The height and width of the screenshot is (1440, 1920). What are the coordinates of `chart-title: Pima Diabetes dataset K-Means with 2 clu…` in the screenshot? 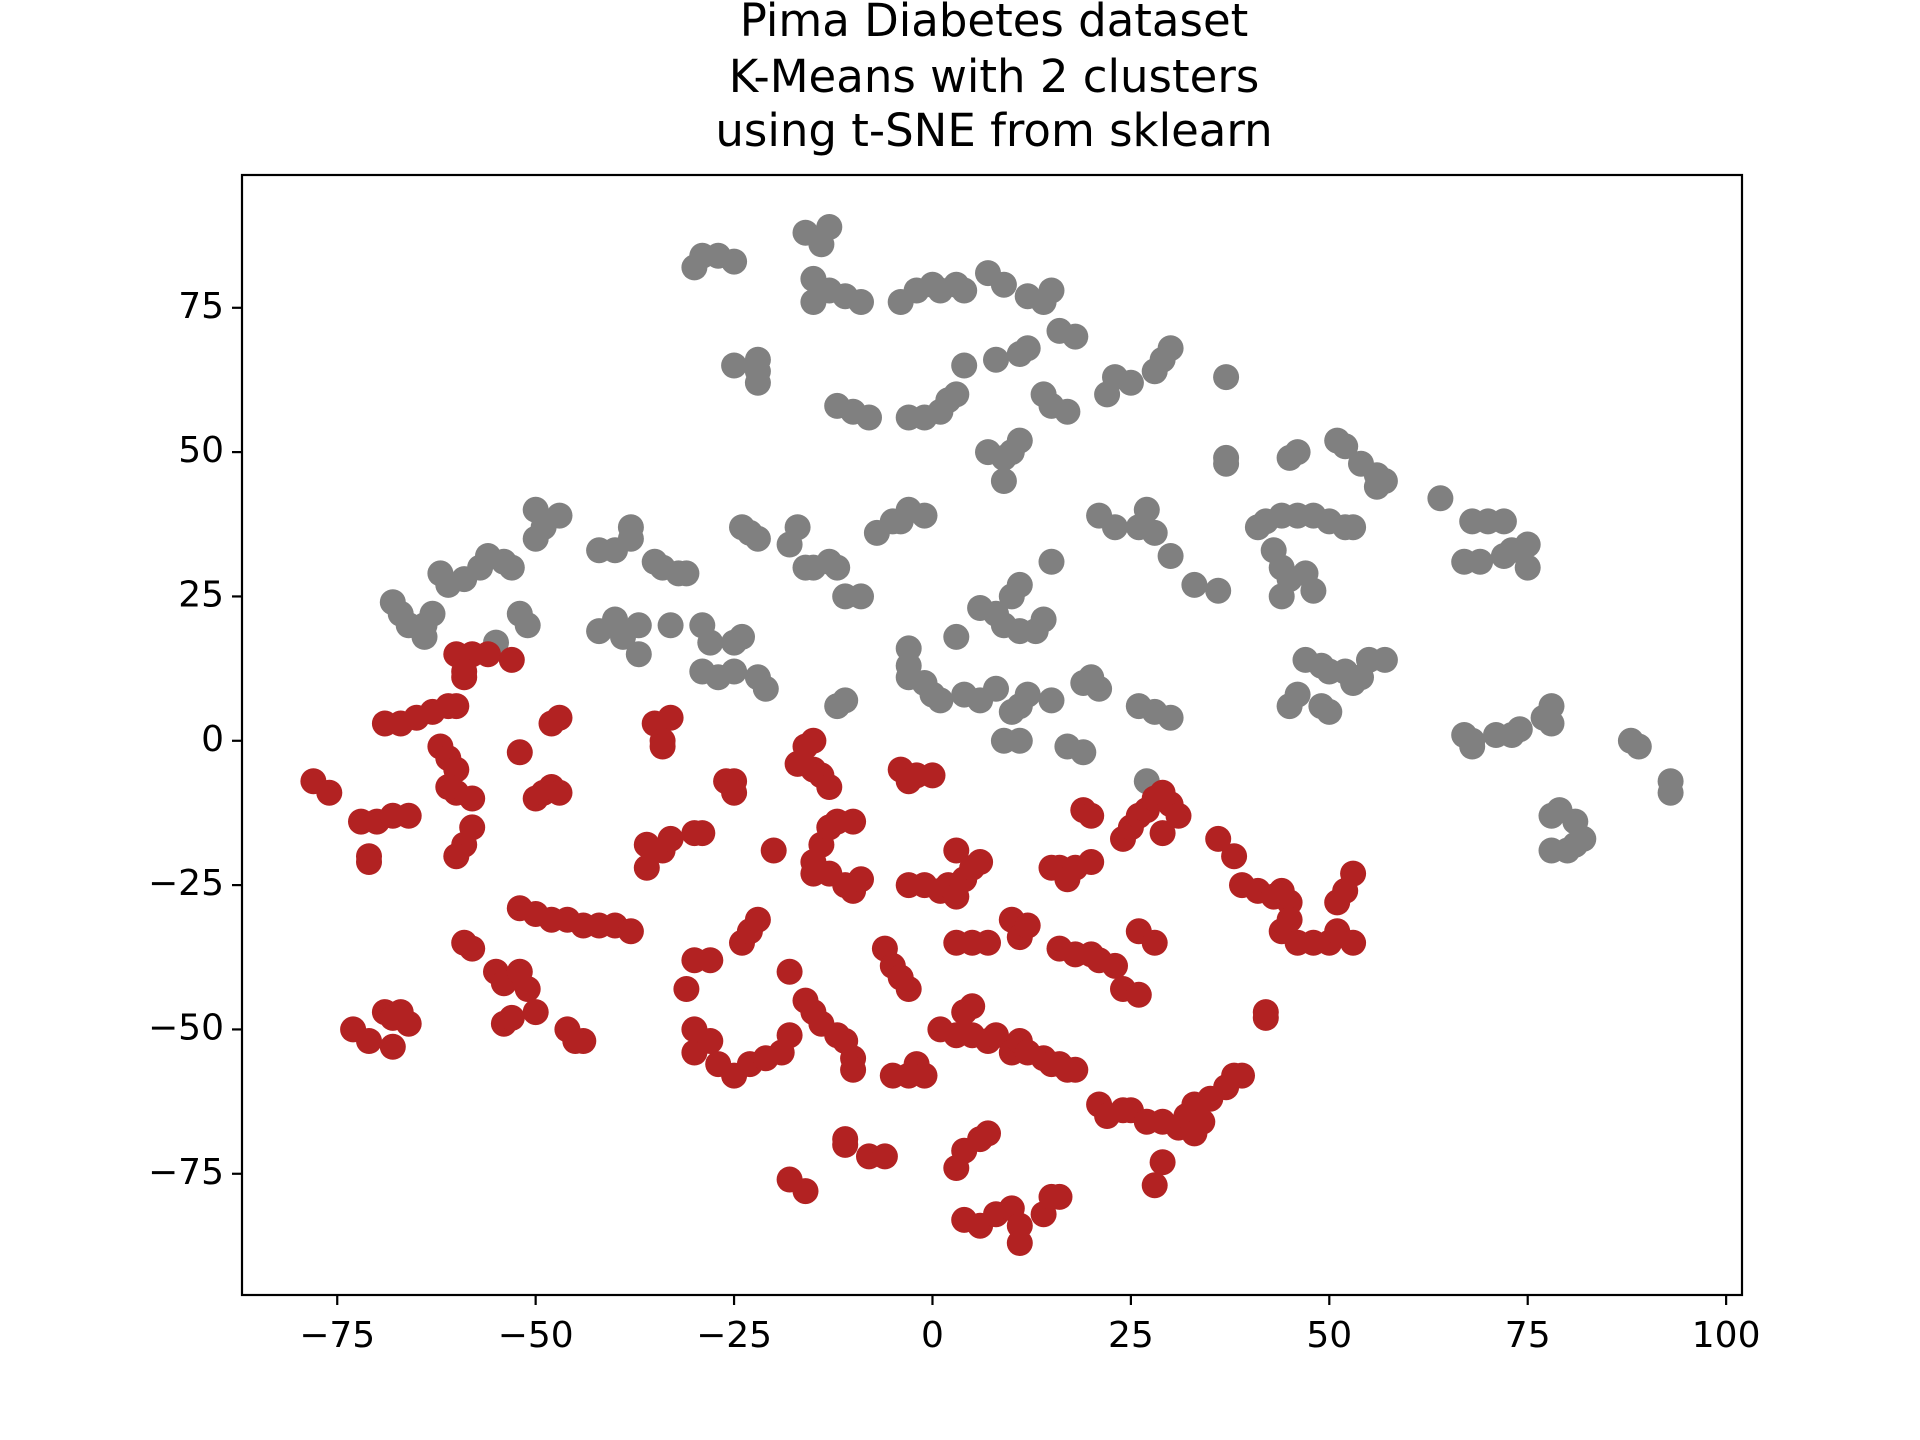 It's located at (993, 78).